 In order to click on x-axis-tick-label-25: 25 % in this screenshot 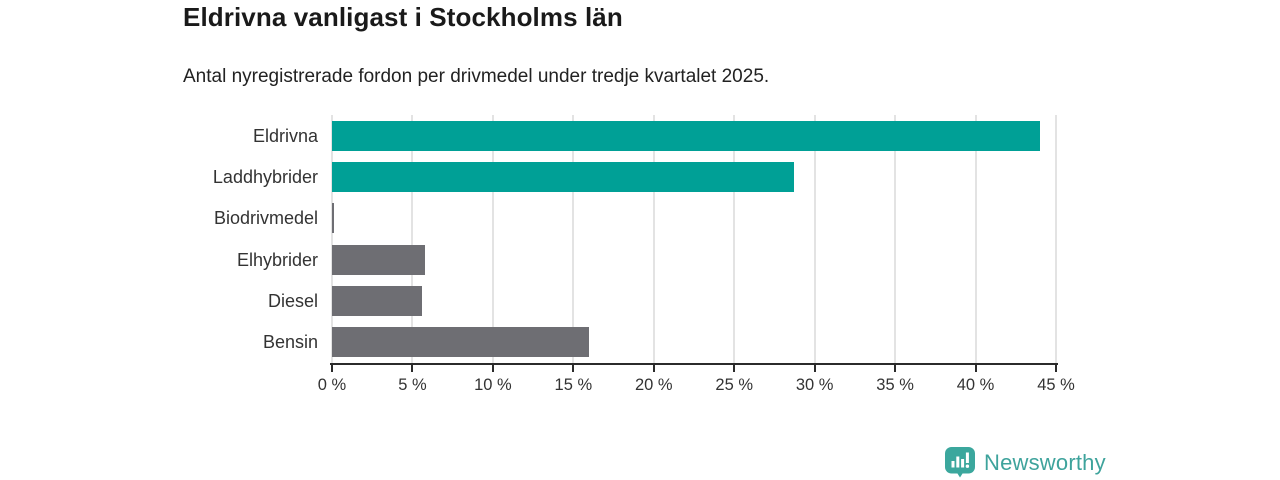, I will do `click(734, 385)`.